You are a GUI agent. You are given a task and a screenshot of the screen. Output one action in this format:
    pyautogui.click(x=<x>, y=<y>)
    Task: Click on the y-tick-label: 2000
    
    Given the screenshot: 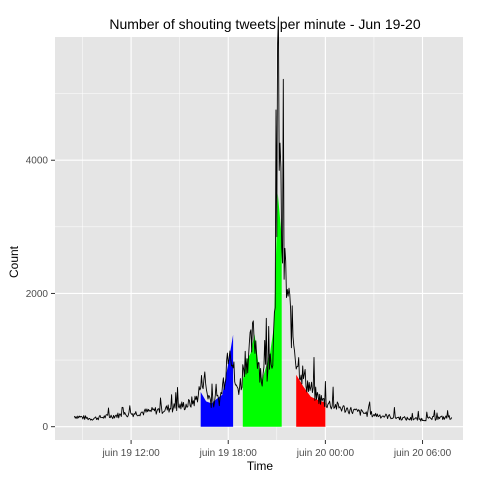 What is the action you would take?
    pyautogui.click(x=37, y=294)
    